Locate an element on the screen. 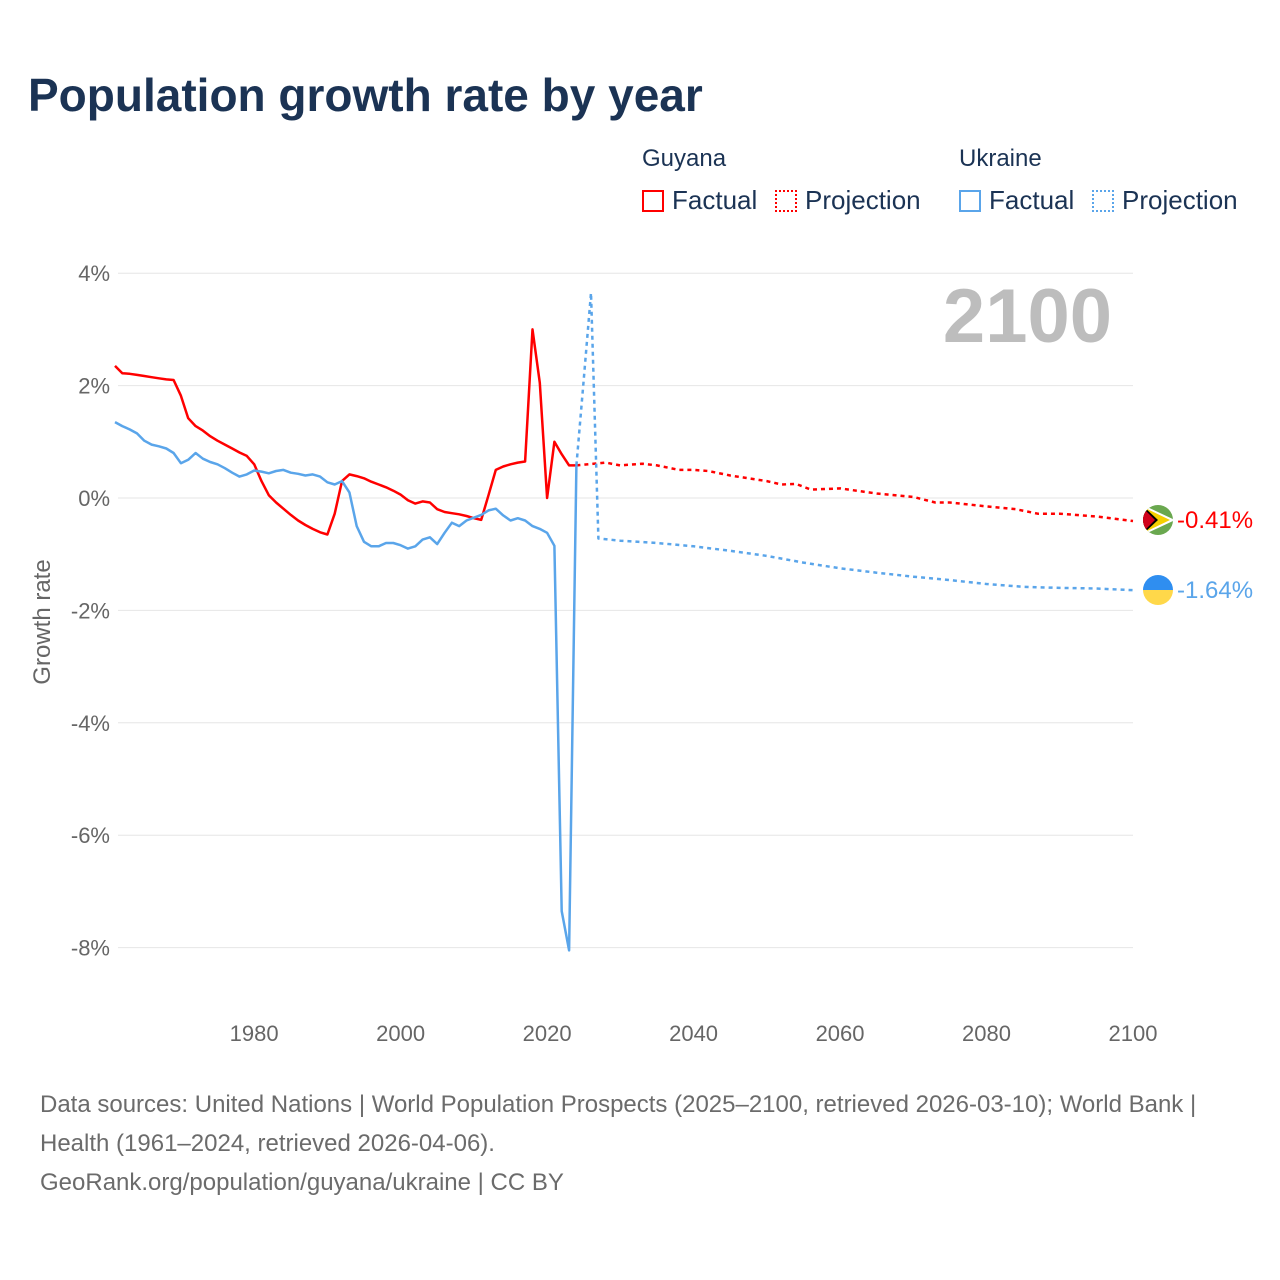 The width and height of the screenshot is (1280, 1280). y-tick-label: 4% is located at coordinates (94, 273).